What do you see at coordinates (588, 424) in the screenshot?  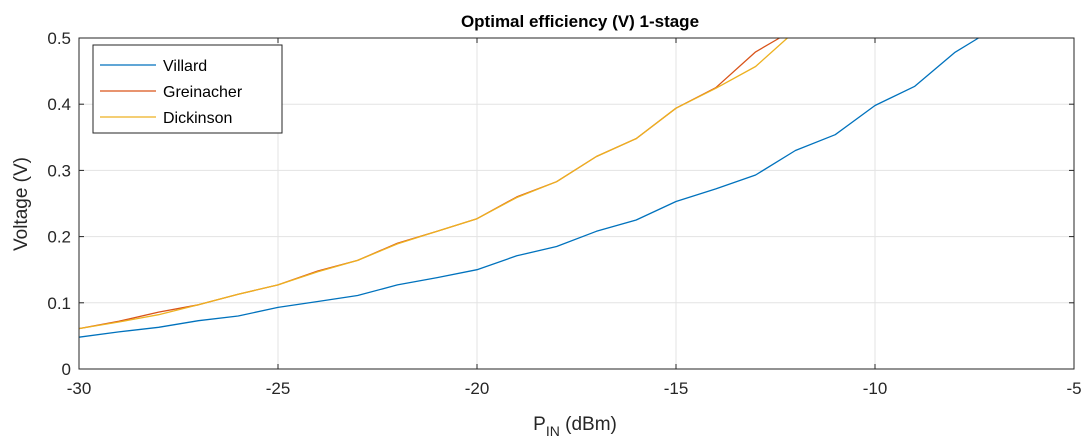 I see `x-axis-label-suffix: (dBm)` at bounding box center [588, 424].